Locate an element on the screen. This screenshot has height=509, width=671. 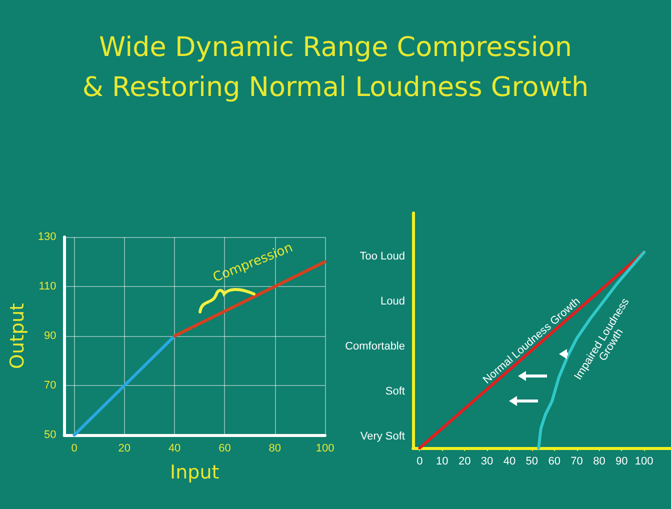
x-tick-label: 70 is located at coordinates (576, 462).